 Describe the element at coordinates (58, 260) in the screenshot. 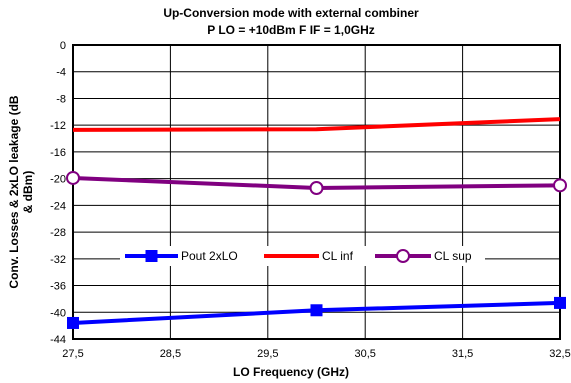

I see `y-tick-label: -32` at that location.